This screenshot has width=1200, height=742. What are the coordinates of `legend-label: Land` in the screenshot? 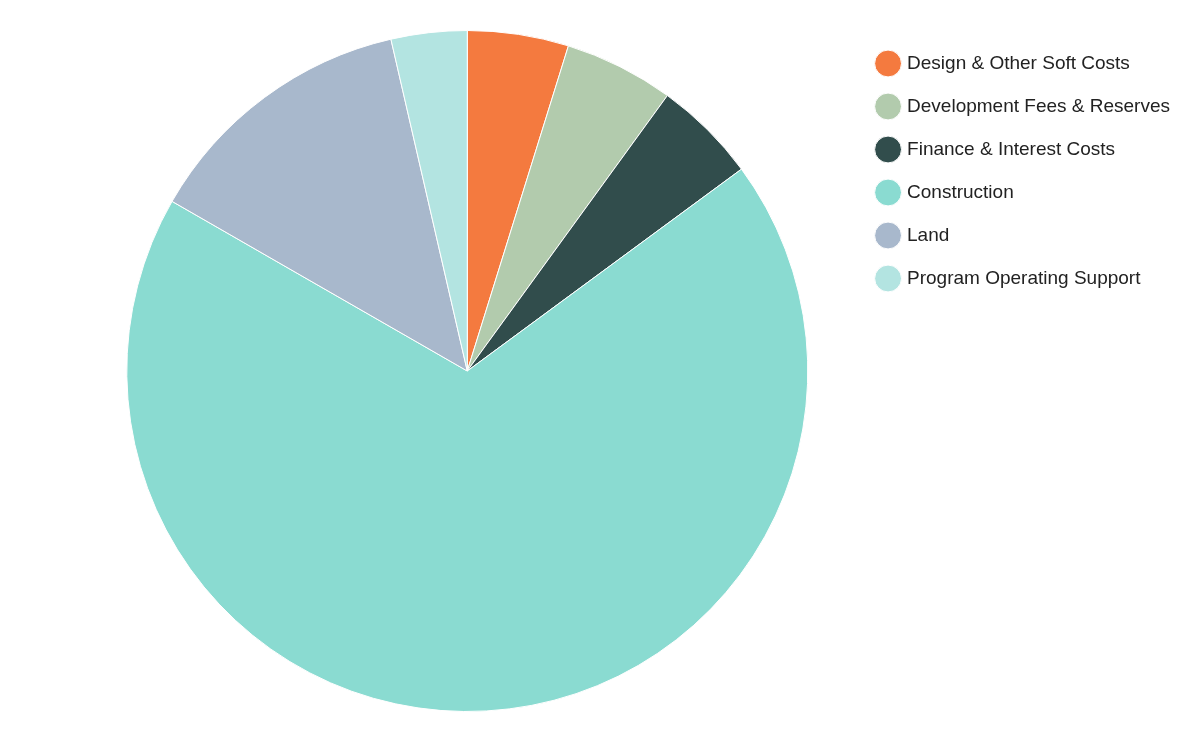 It's located at (928, 234).